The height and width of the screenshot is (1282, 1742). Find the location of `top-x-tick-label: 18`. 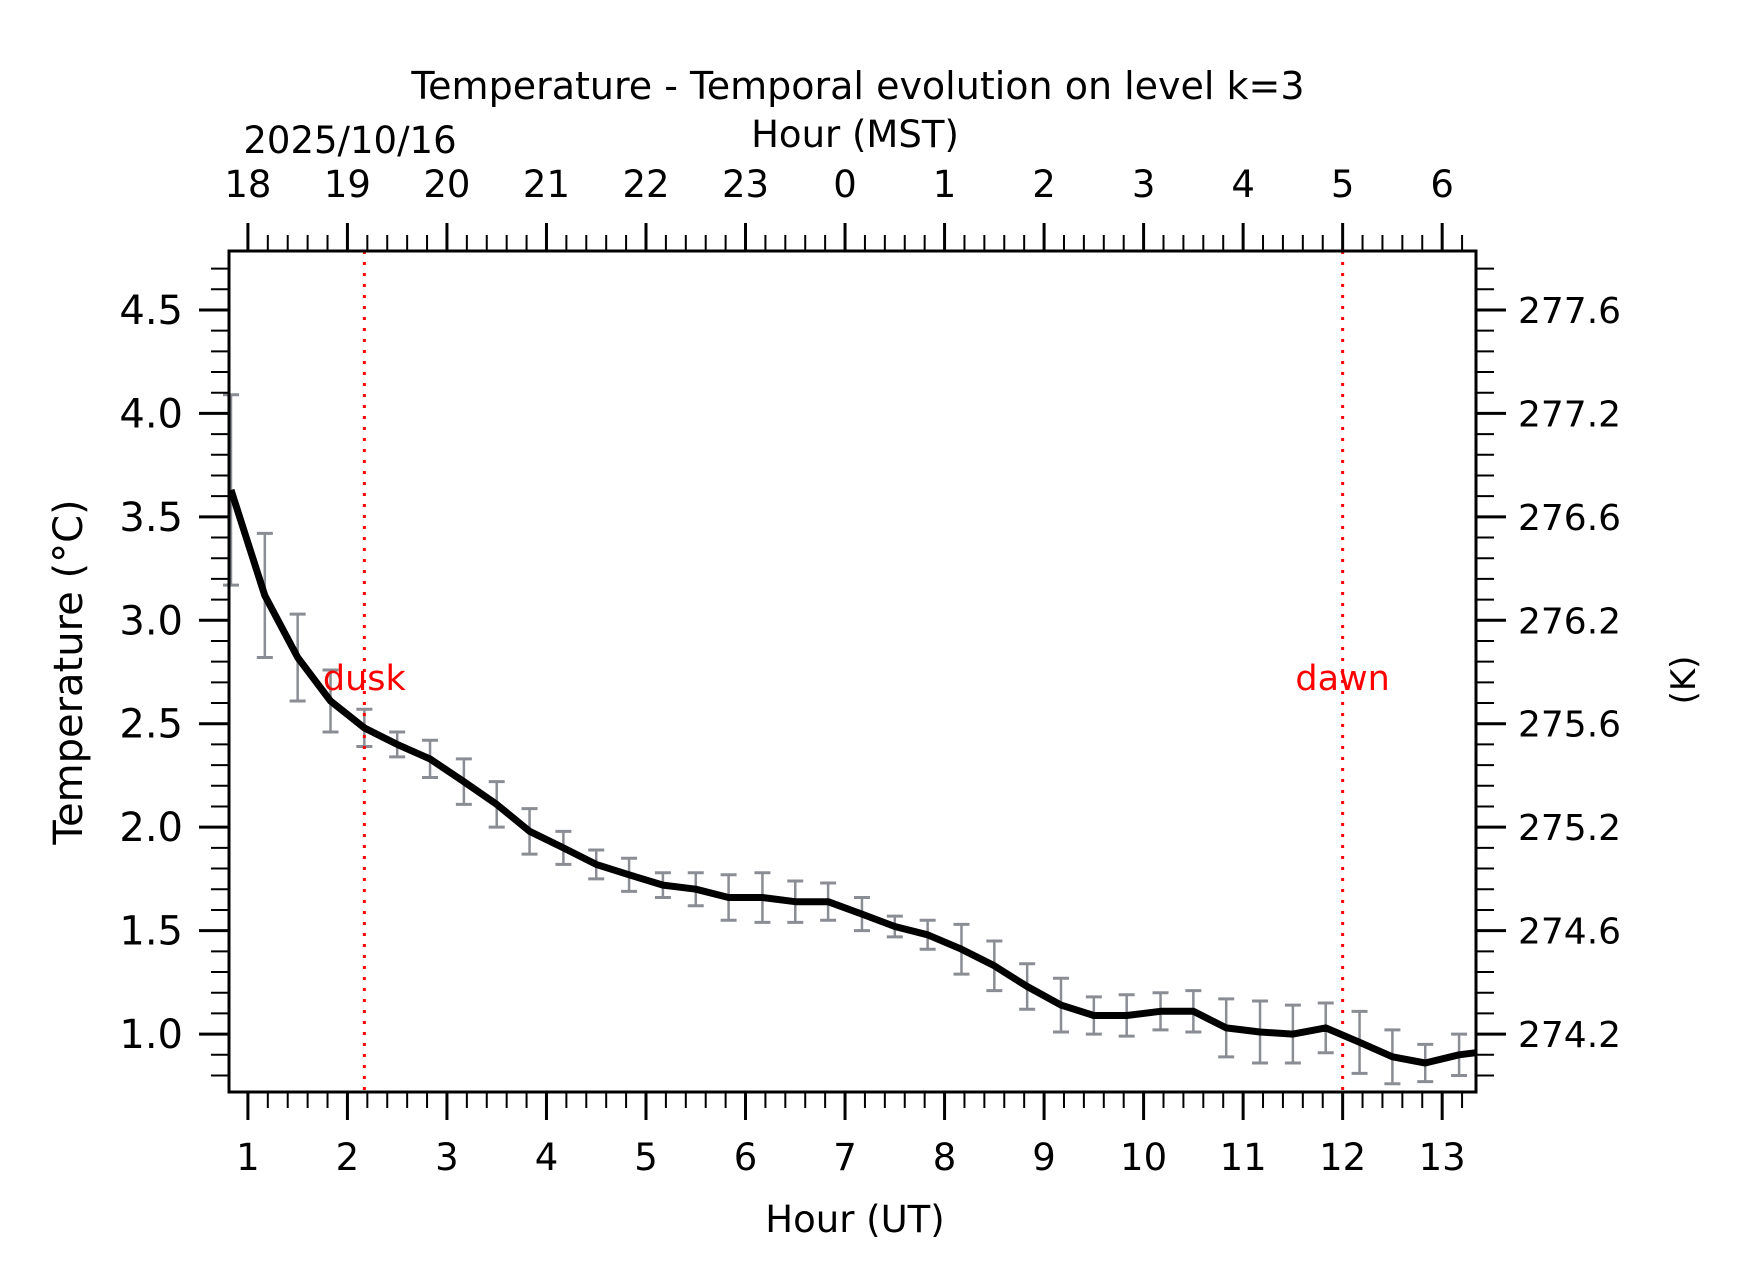

top-x-tick-label: 18 is located at coordinates (247, 184).